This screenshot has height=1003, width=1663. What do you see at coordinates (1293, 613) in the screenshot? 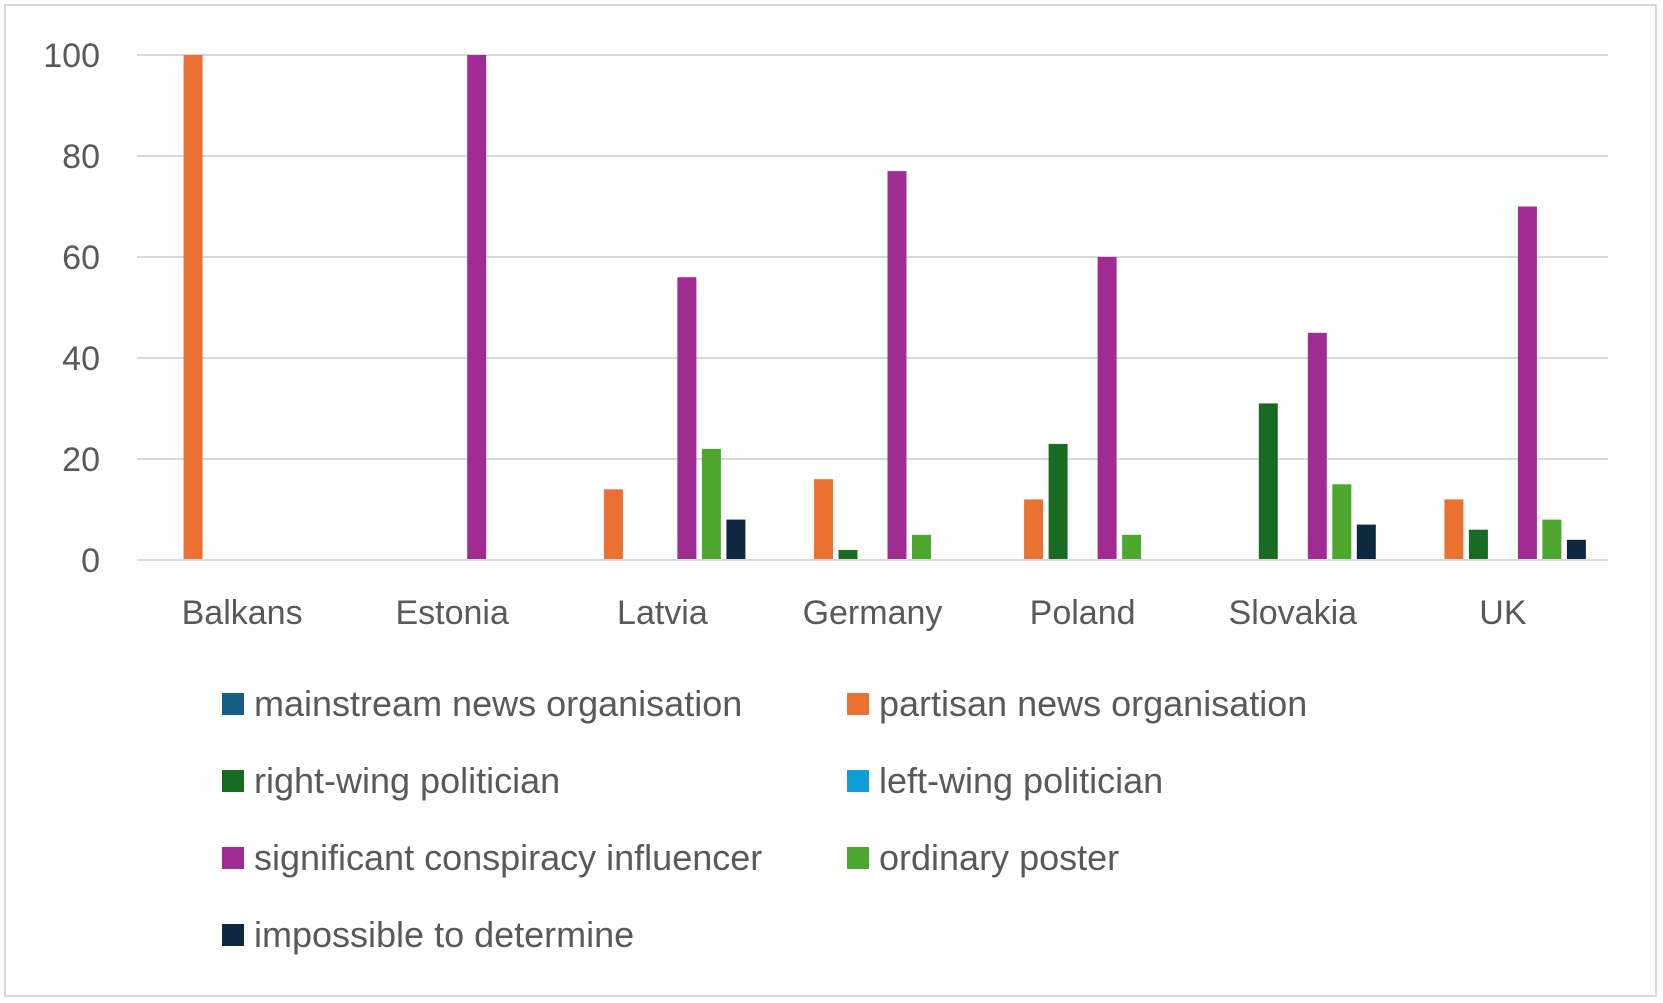
I see `x-tick-label: Slovakia` at bounding box center [1293, 613].